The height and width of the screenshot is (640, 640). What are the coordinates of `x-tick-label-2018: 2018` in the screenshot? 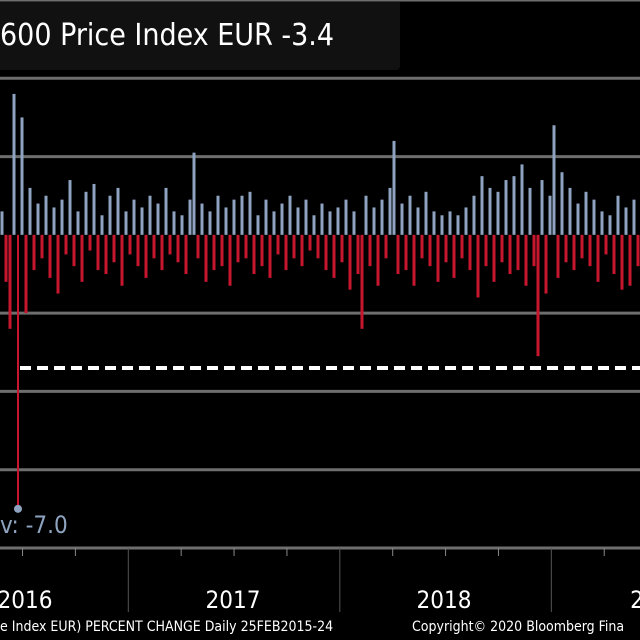 It's located at (444, 600).